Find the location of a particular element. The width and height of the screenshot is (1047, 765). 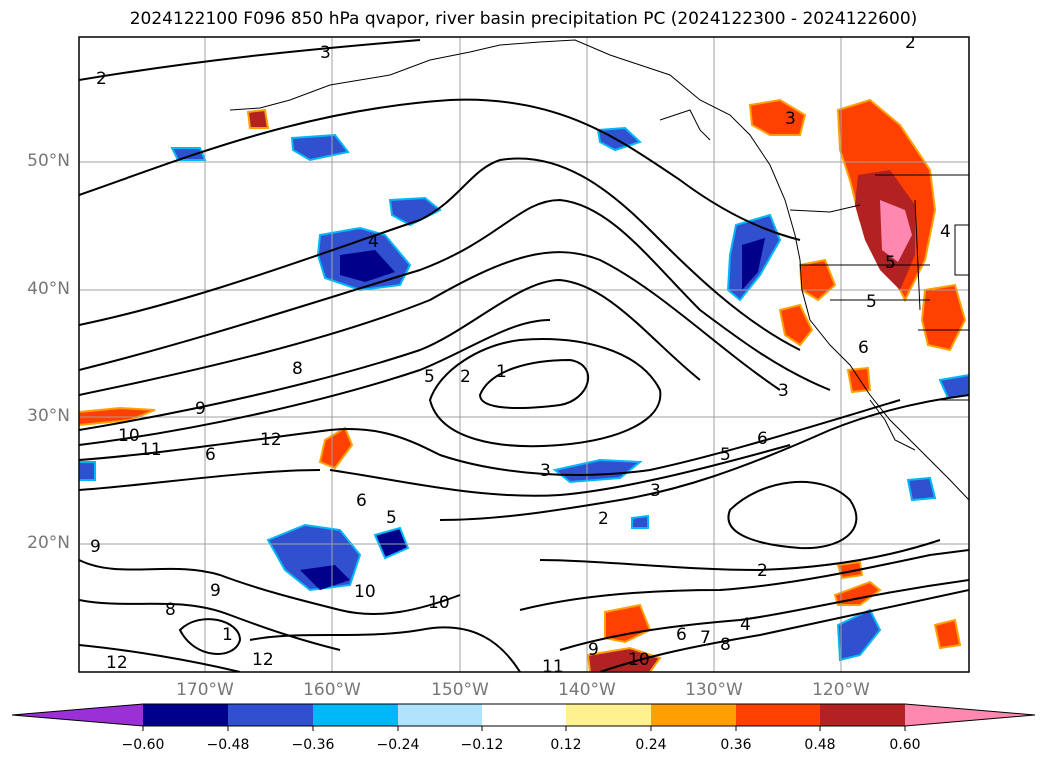

colorbar-tick-label: −0.60 is located at coordinates (143, 745).